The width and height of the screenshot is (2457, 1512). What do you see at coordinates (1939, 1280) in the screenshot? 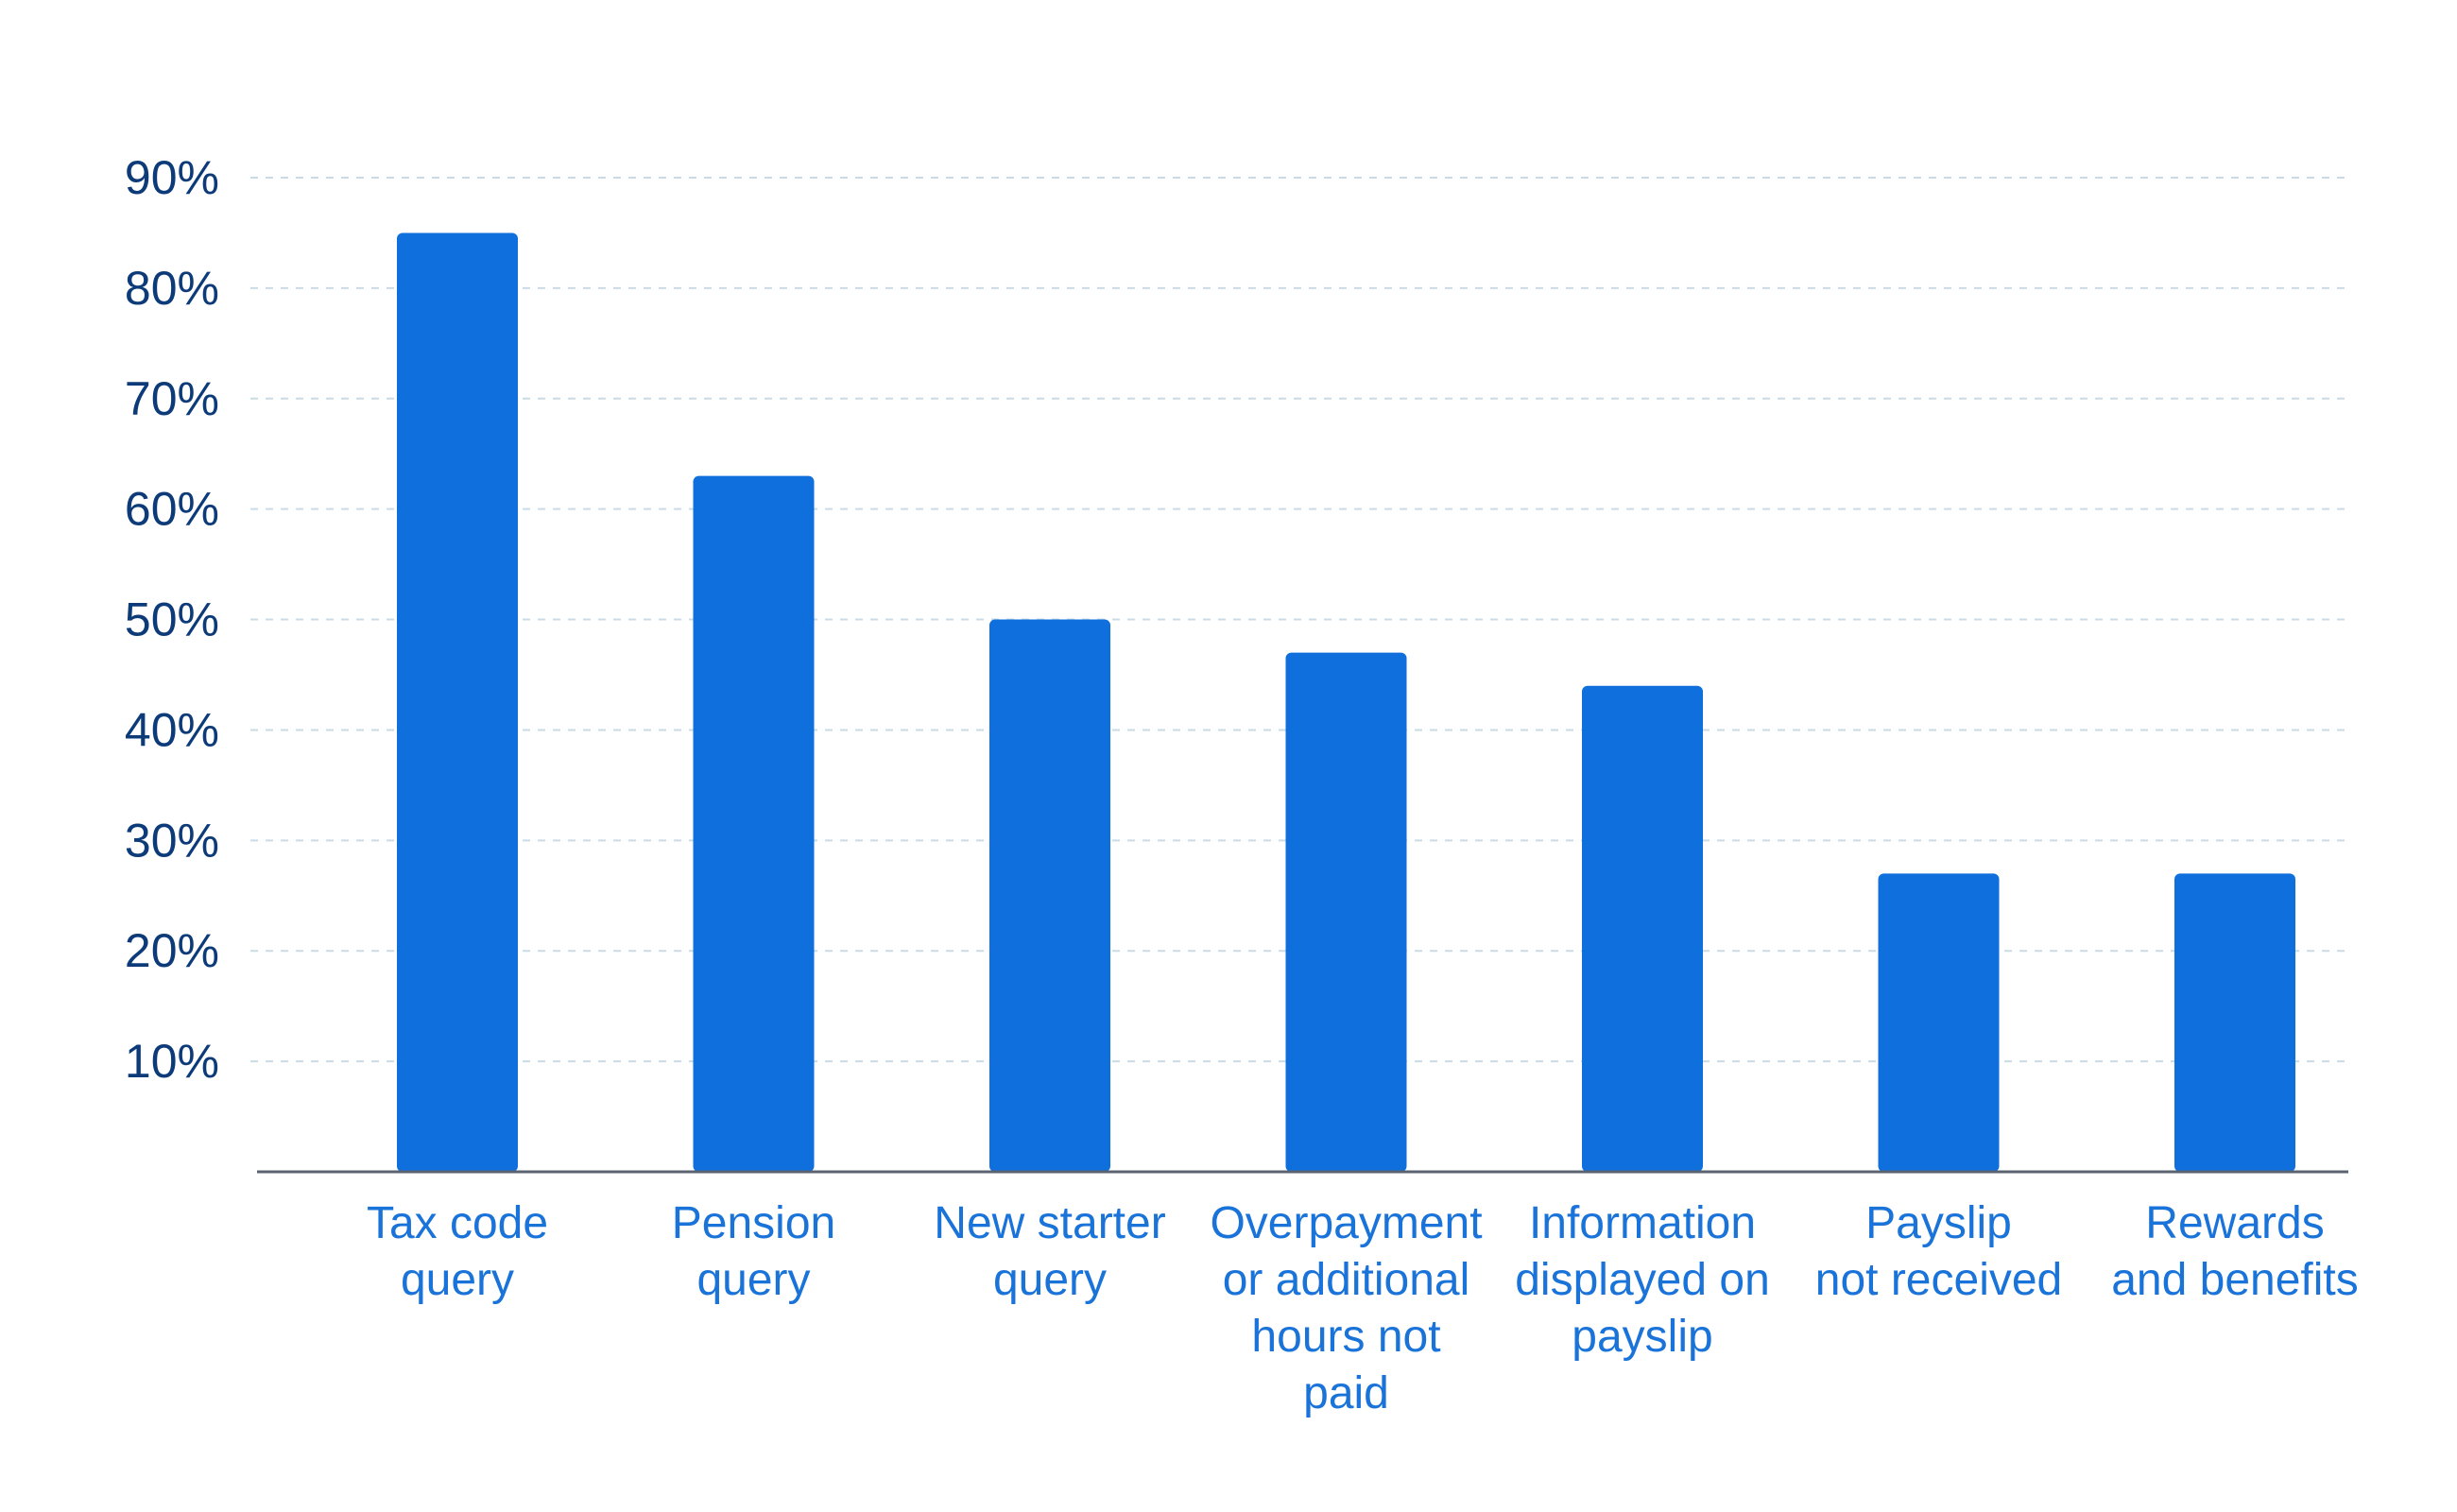
I see `x-tick-label-line: not received` at bounding box center [1939, 1280].